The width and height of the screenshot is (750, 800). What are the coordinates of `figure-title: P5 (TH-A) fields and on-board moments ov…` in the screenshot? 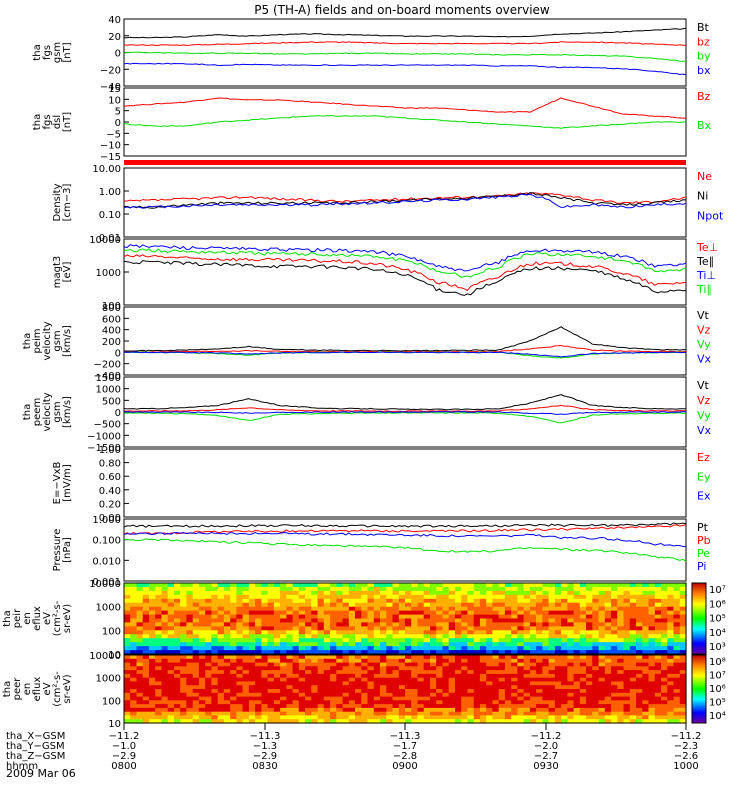 It's located at (402, 10).